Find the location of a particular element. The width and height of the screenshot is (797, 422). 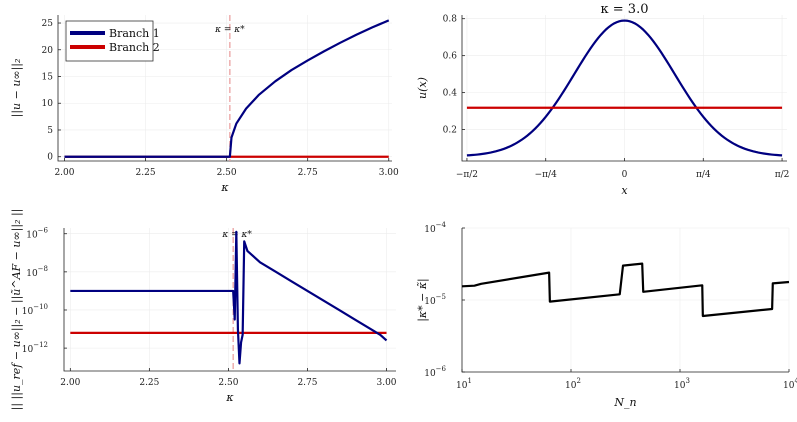

kappa-error-line is located at coordinates (625, 290).